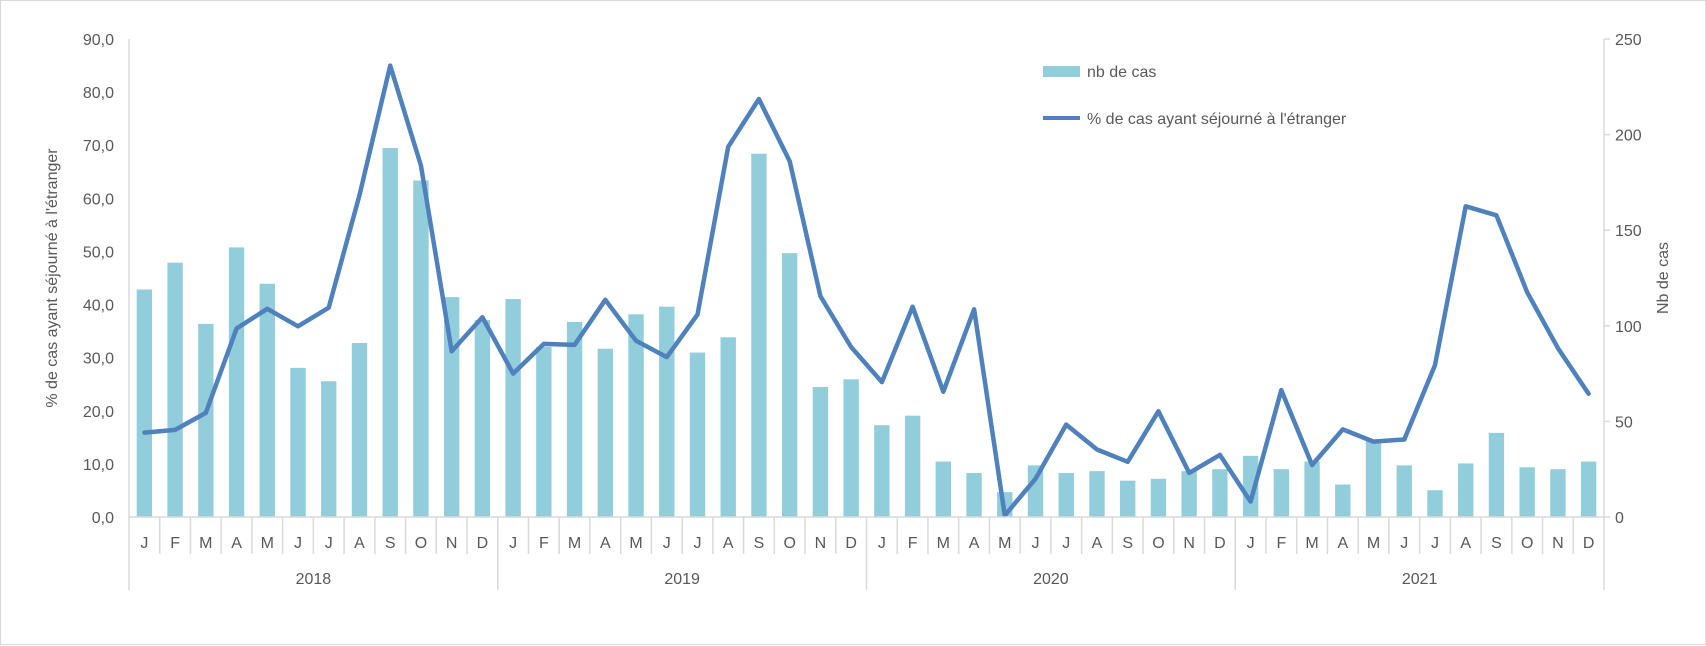  I want to click on x-tick-label-year: 2019, so click(682, 579).